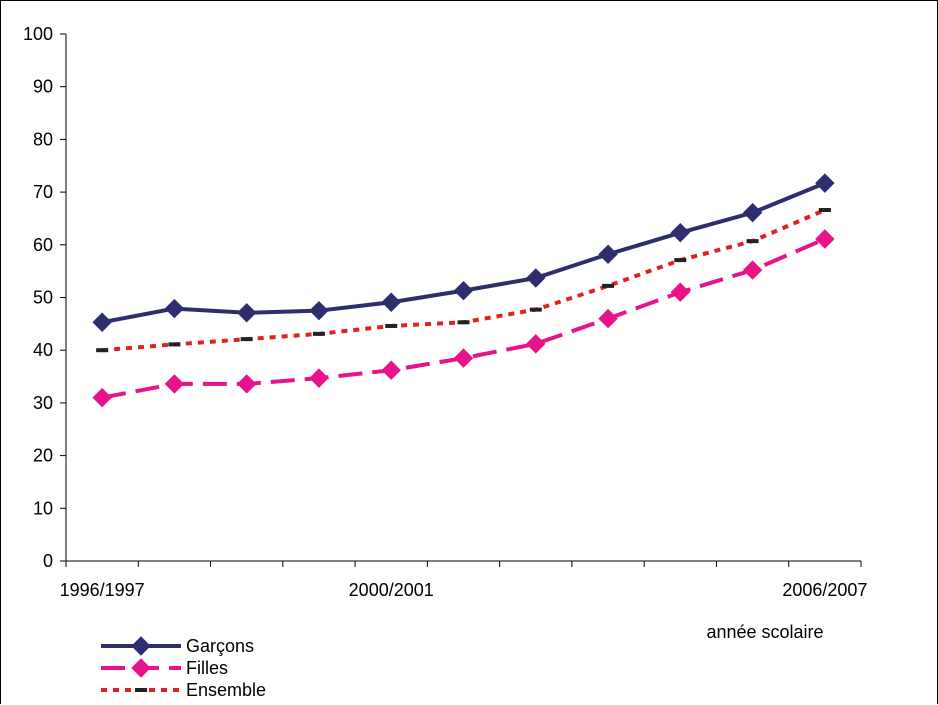 The width and height of the screenshot is (938, 705). Describe the element at coordinates (391, 590) in the screenshot. I see `x-tick-label: 2000/2001` at that location.